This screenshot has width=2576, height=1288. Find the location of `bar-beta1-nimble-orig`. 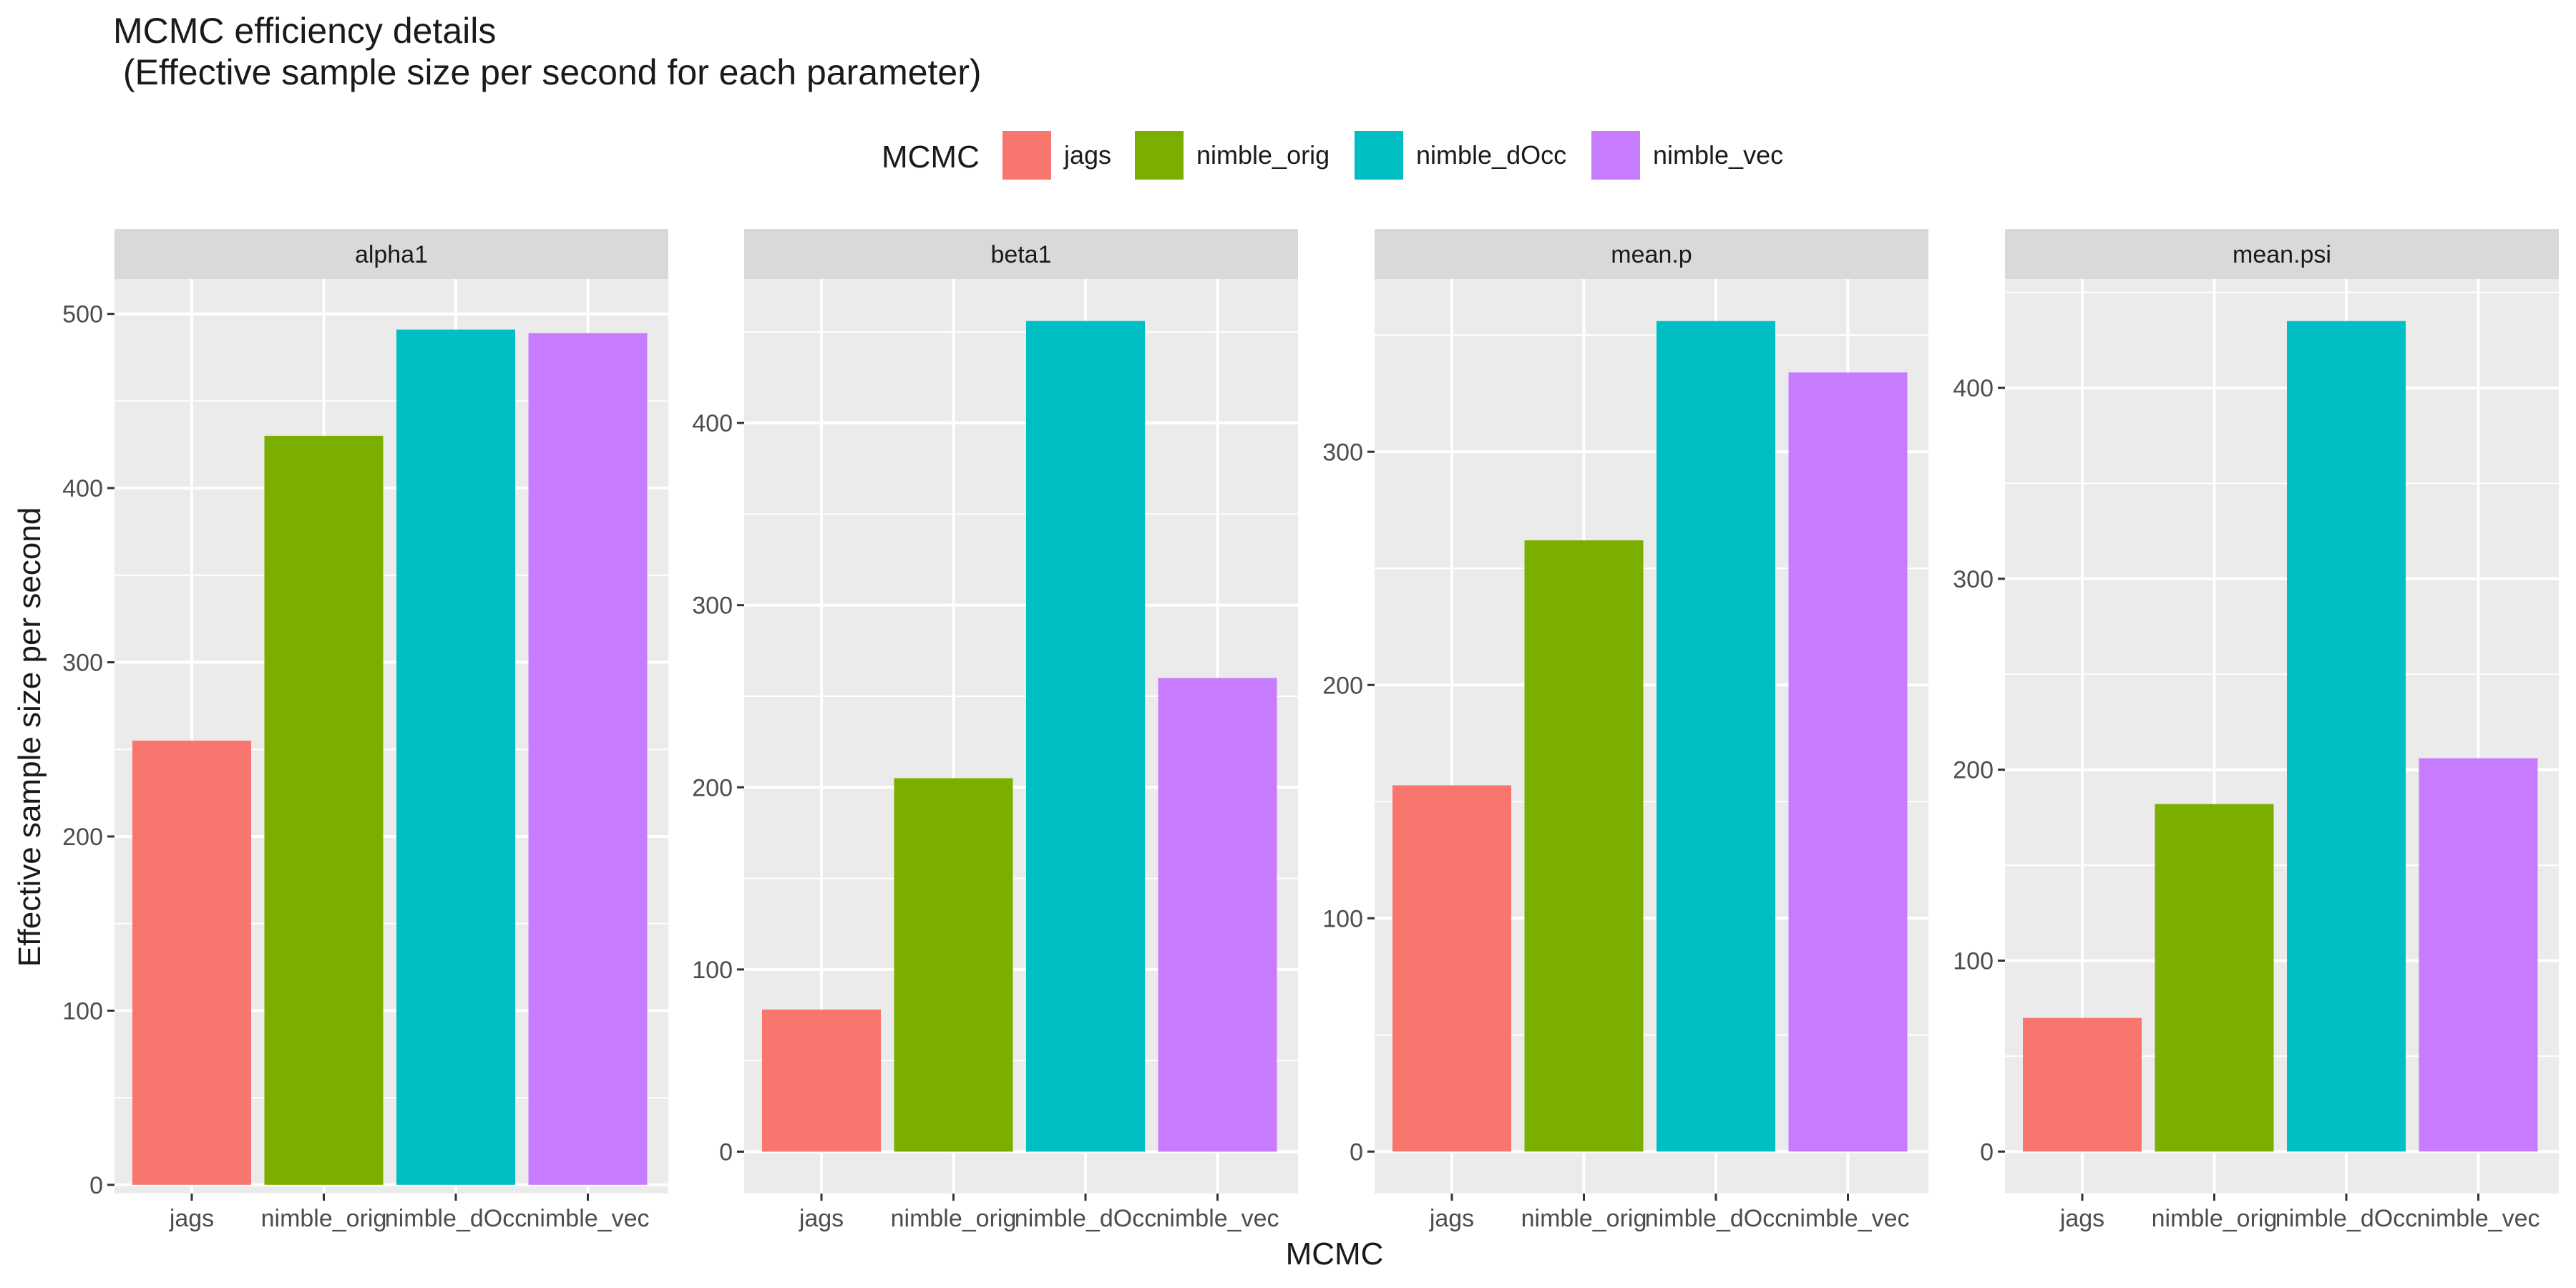

bar-beta1-nimble-orig is located at coordinates (953, 965).